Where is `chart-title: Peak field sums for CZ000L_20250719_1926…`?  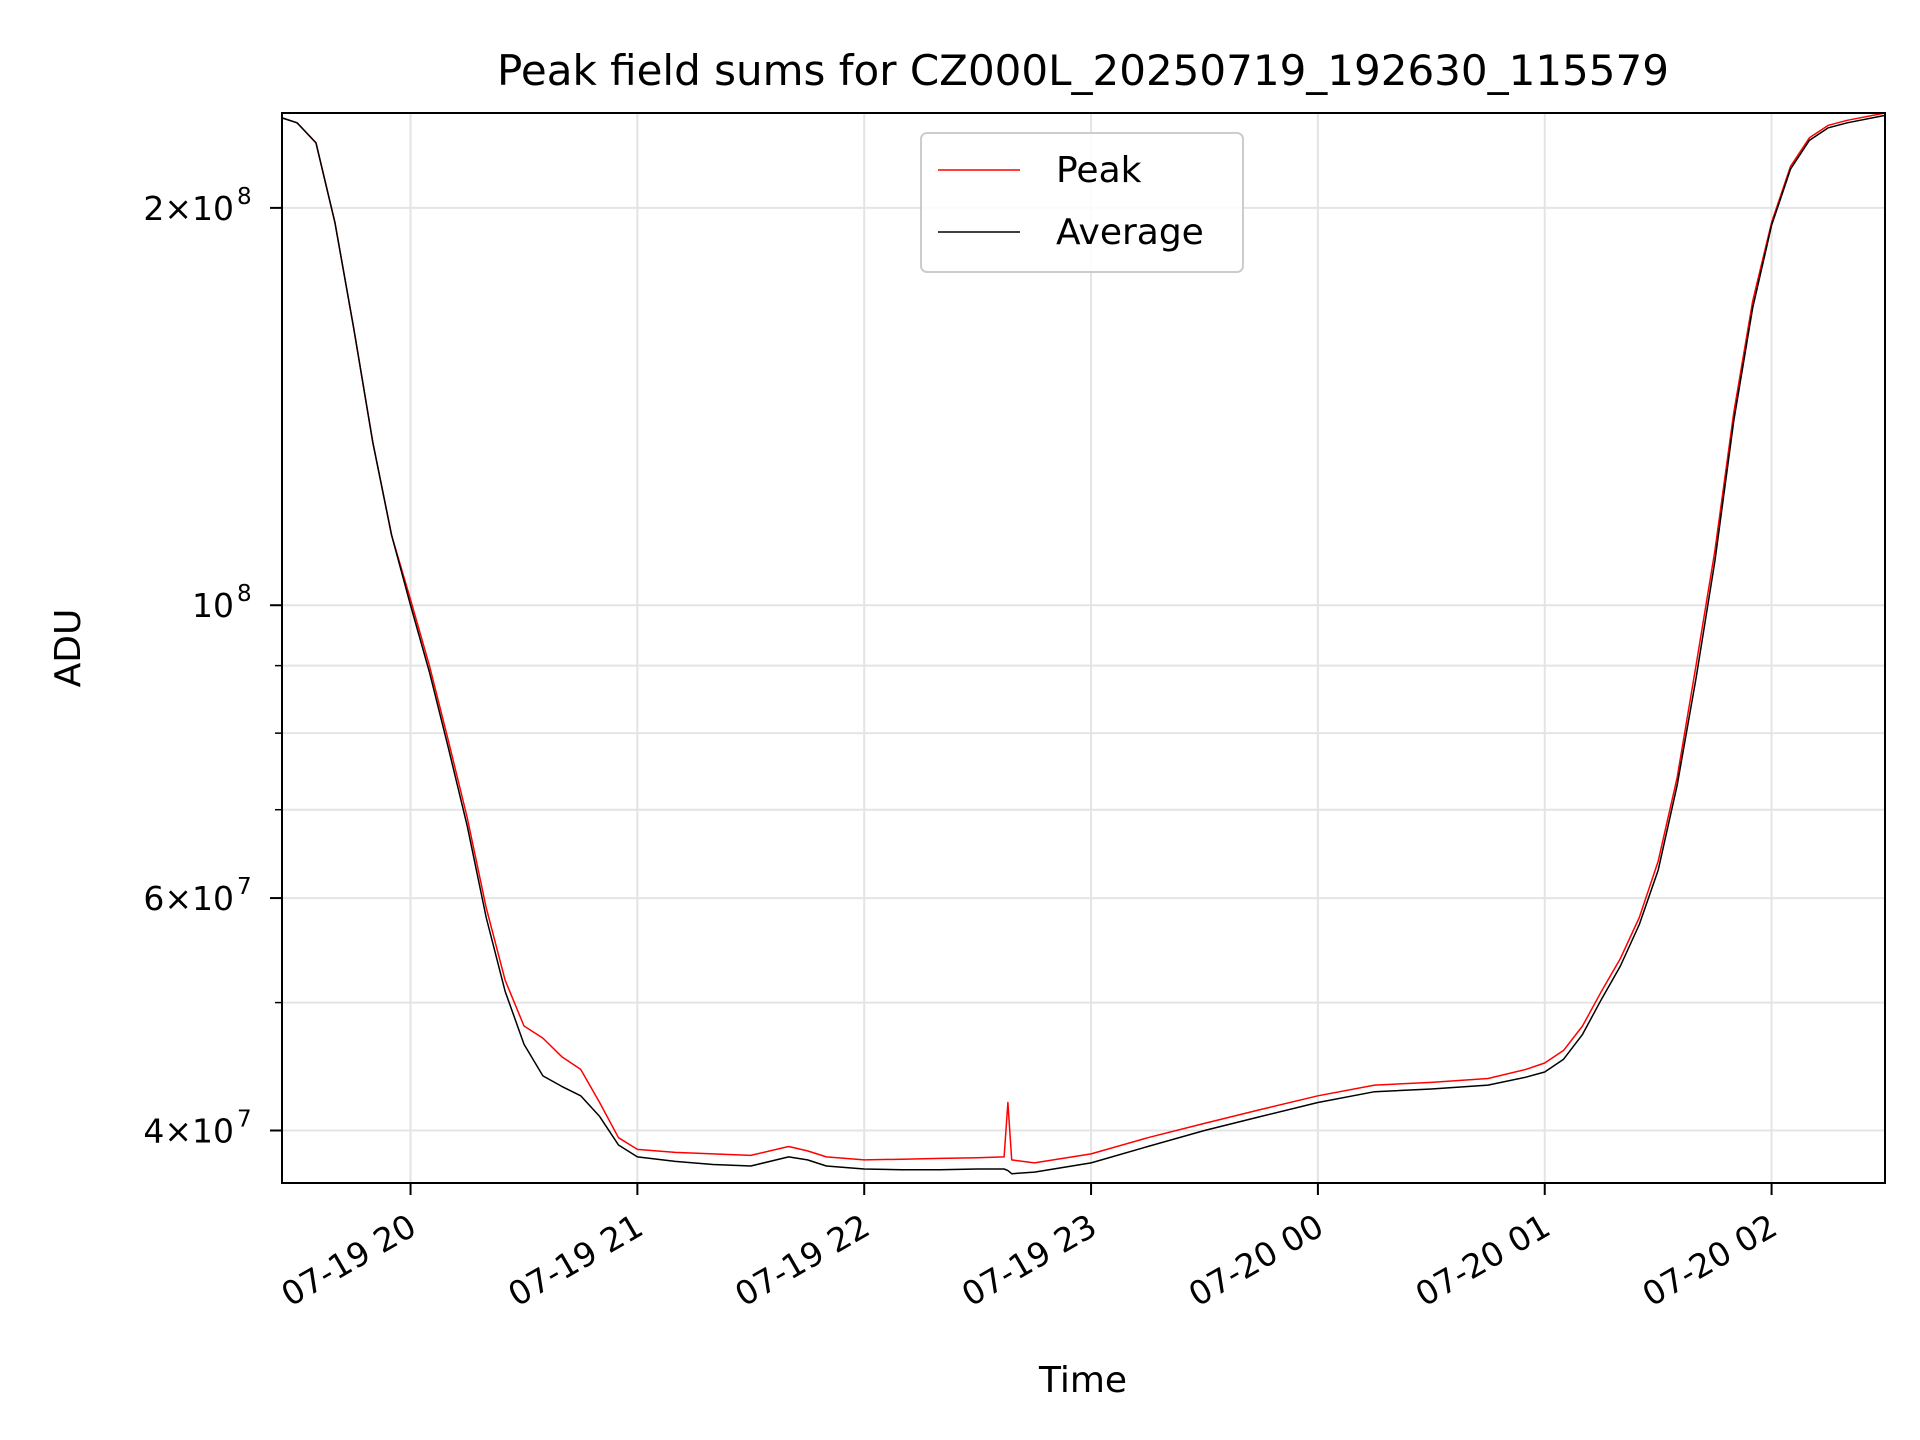
chart-title: Peak field sums for CZ000L_20250719_1926… is located at coordinates (1083, 70).